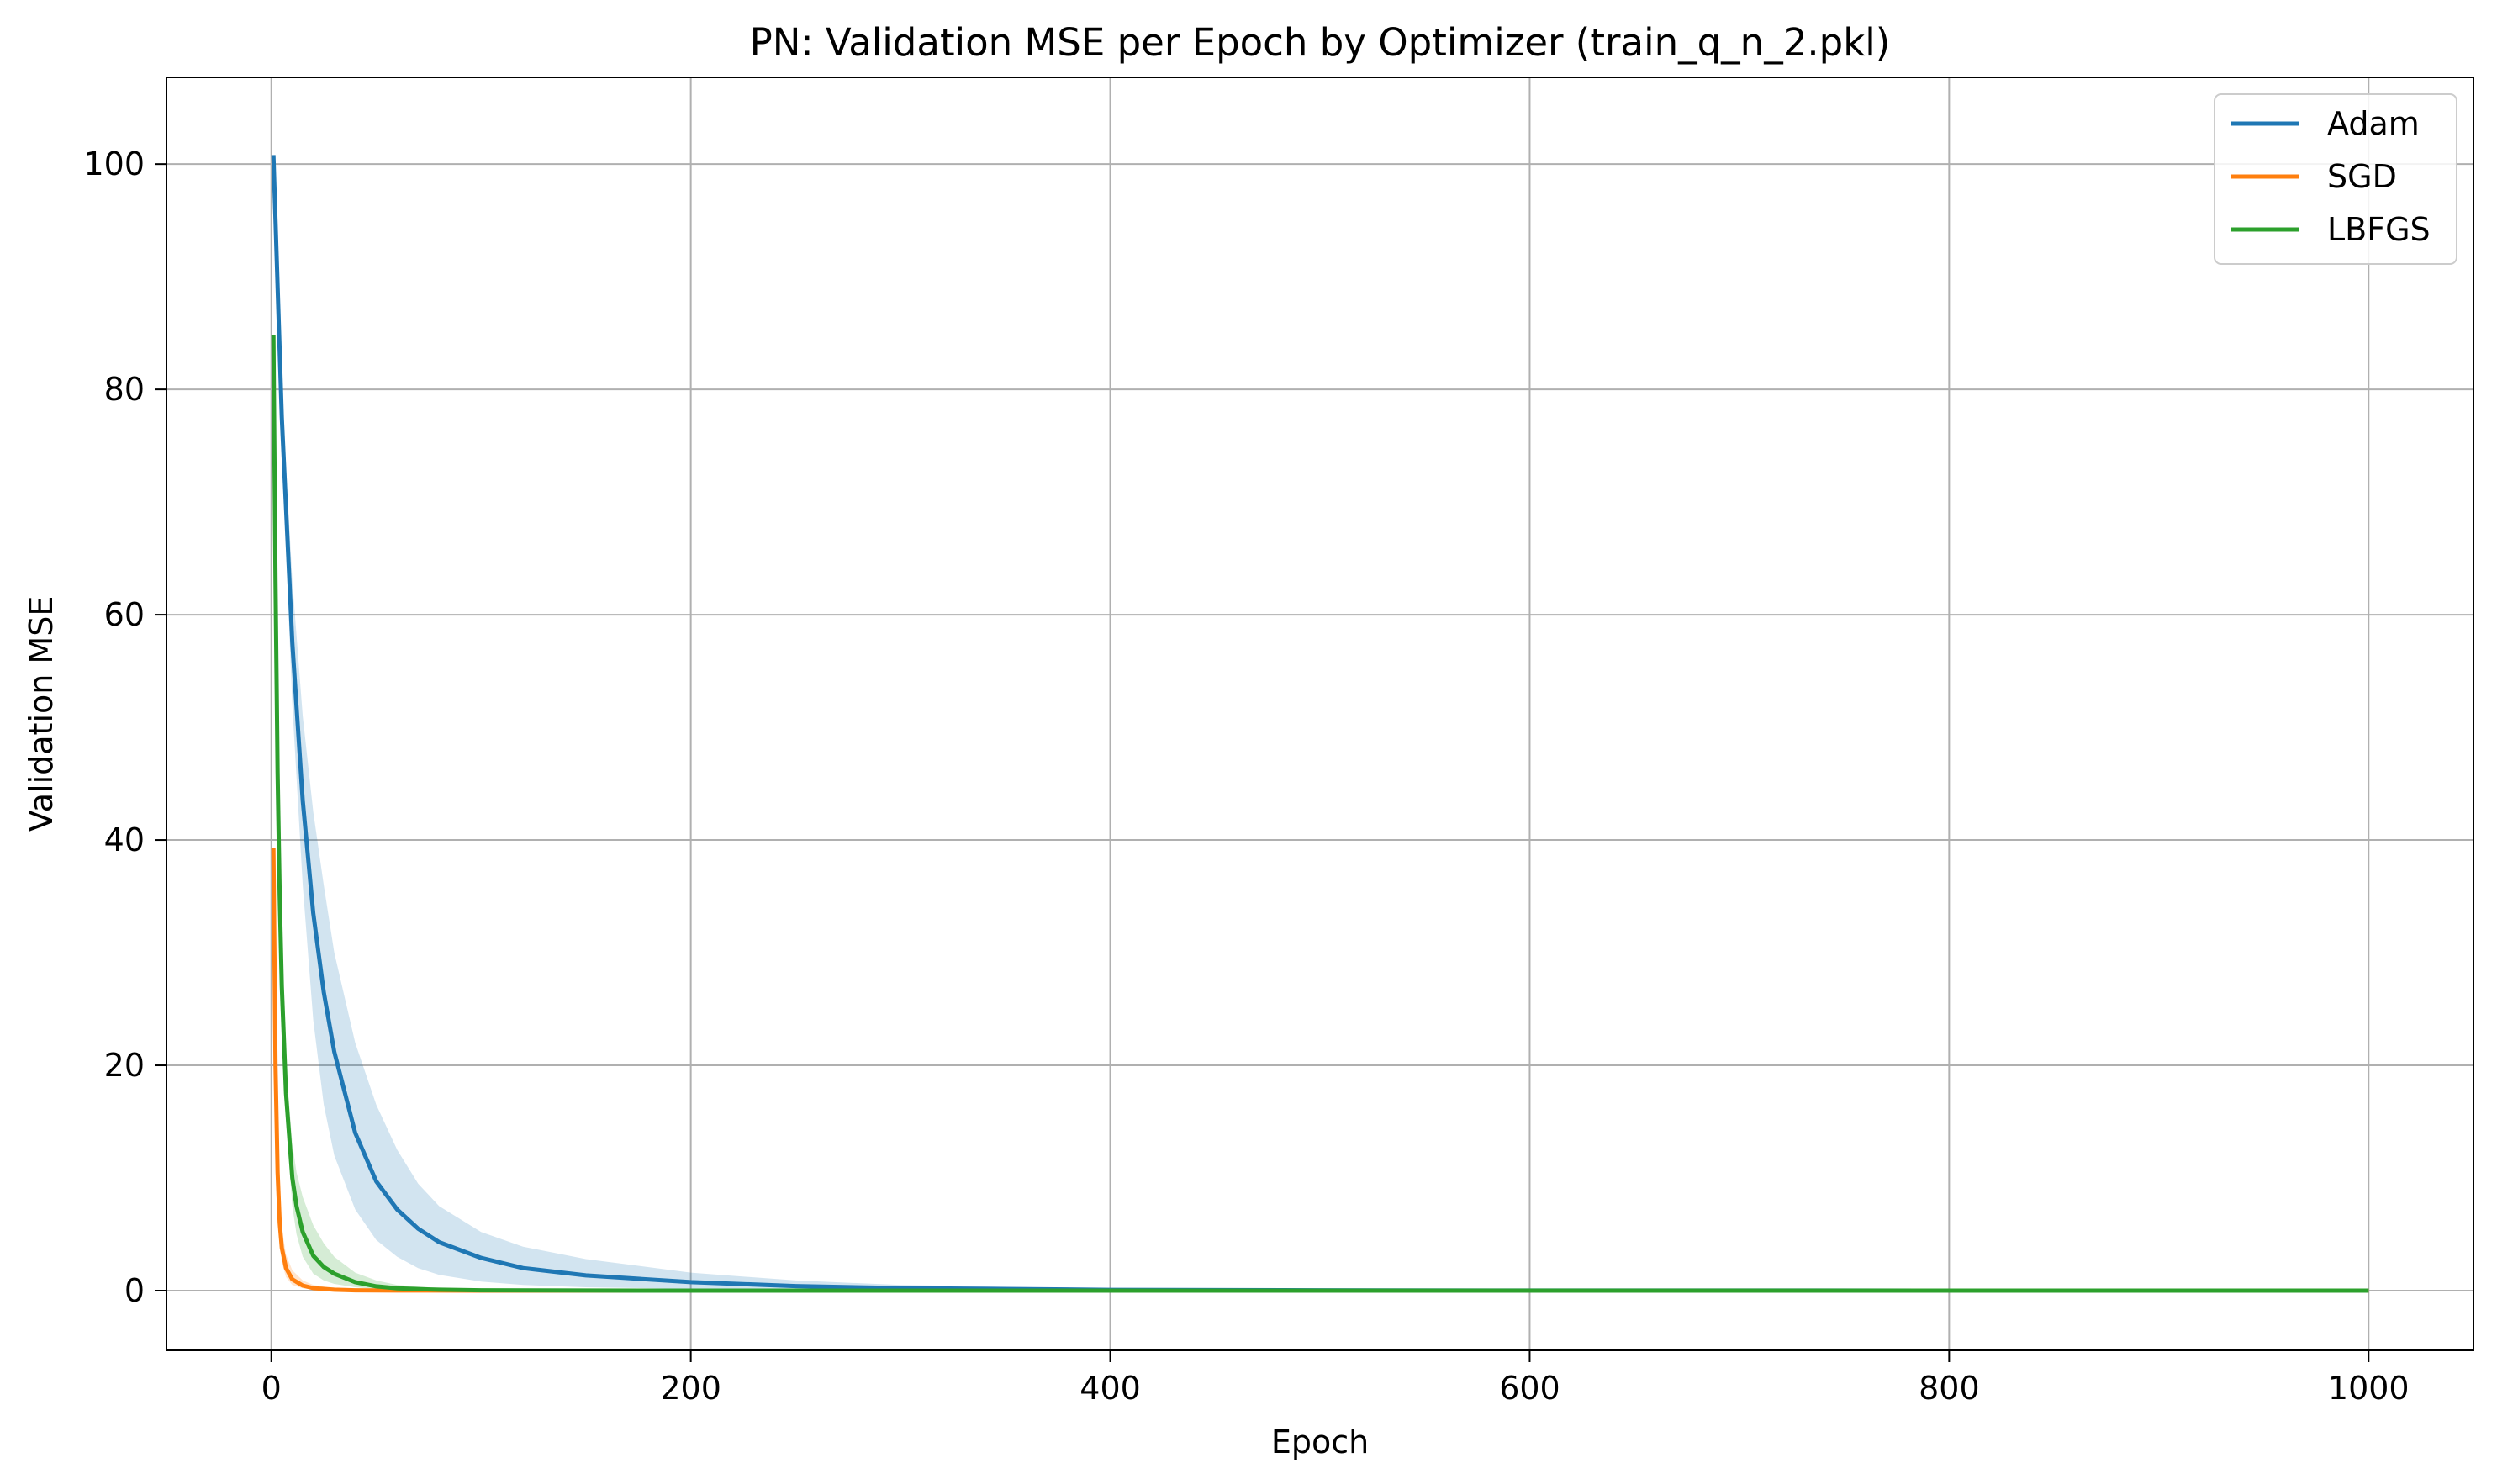 The width and height of the screenshot is (2497, 1484). What do you see at coordinates (1320, 1441) in the screenshot?
I see `x-axis-label: Epoch` at bounding box center [1320, 1441].